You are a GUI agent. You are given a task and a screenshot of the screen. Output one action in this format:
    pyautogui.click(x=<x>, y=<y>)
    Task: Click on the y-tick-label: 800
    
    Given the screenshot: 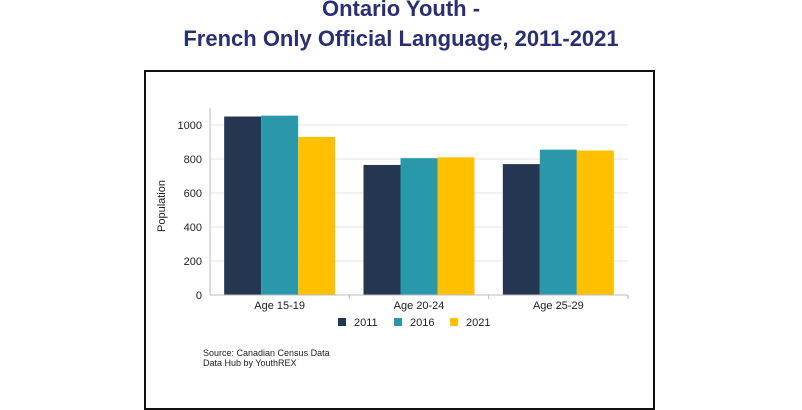 What is the action you would take?
    pyautogui.click(x=193, y=160)
    